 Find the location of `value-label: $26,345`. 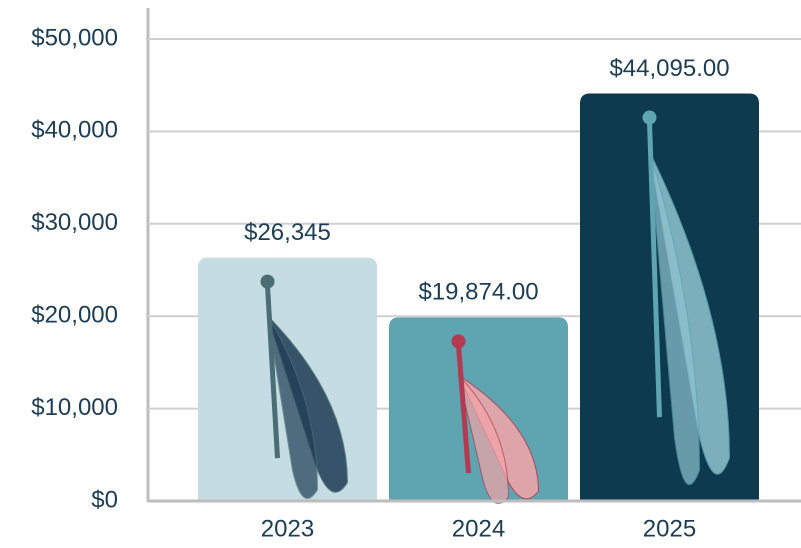

value-label: $26,345 is located at coordinates (287, 232).